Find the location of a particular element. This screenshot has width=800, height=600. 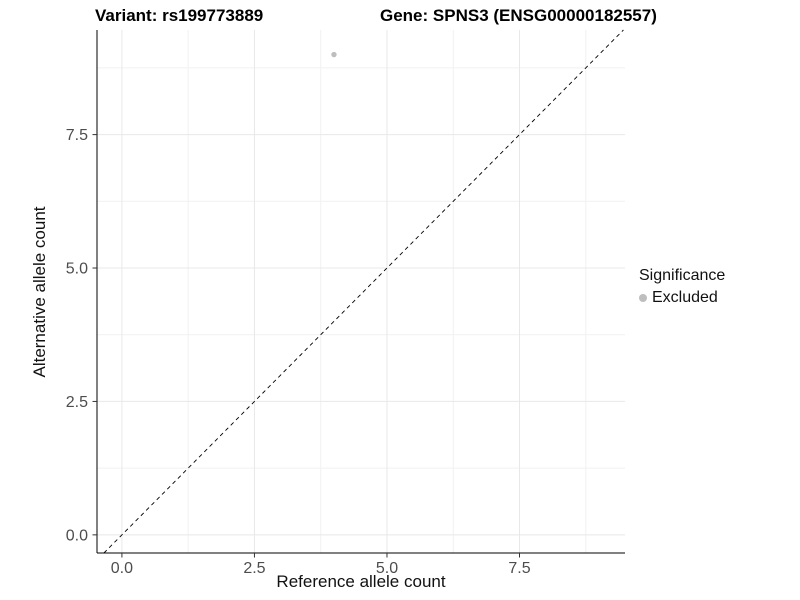

x-tick-label: 5.0 is located at coordinates (387, 568).